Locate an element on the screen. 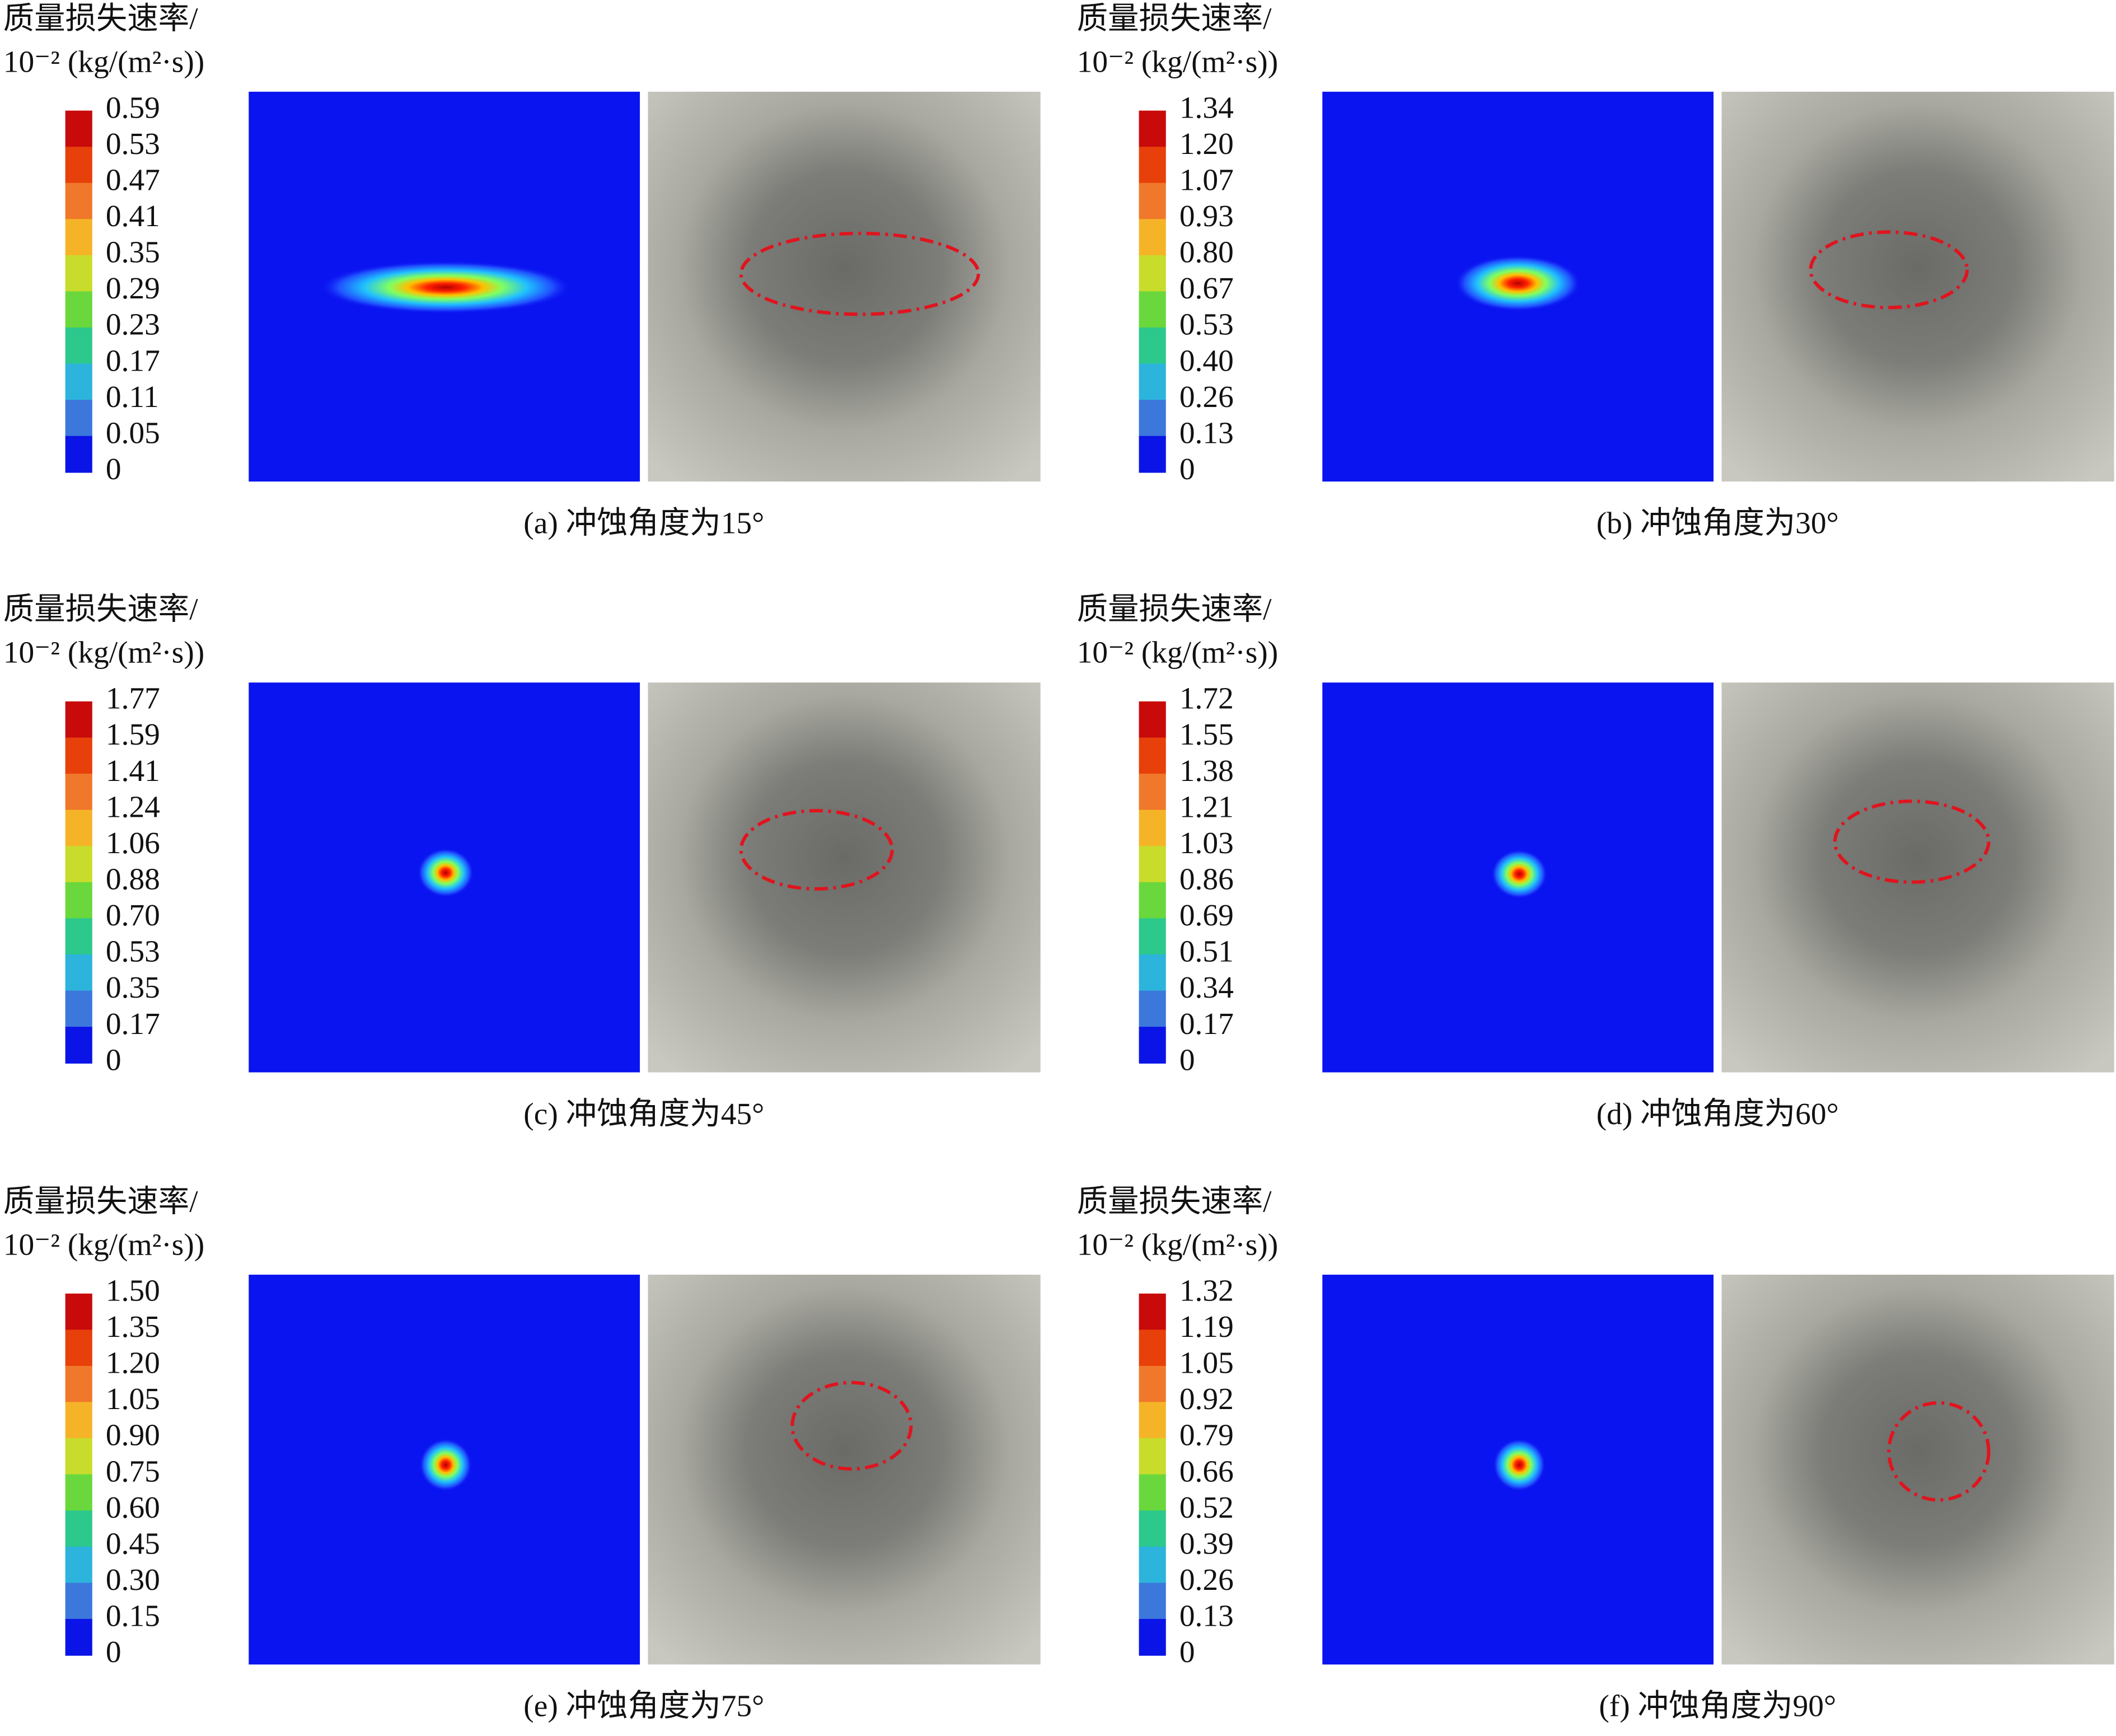 The image size is (2116, 1736). colorbar-label: 0.30 is located at coordinates (133, 1580).